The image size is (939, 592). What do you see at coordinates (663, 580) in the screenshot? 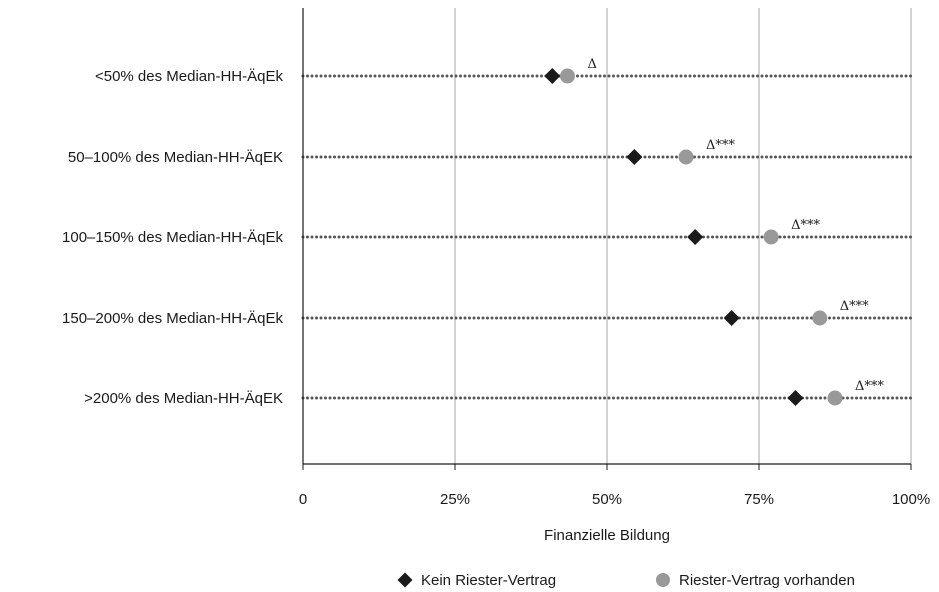
I see `legend-circle-icon` at bounding box center [663, 580].